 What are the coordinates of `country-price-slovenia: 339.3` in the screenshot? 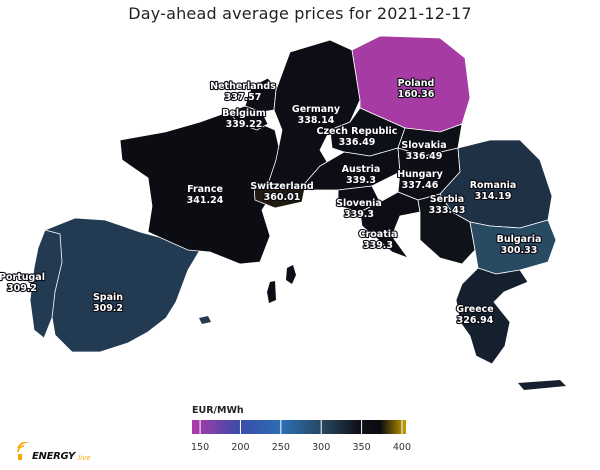 It's located at (359, 214).